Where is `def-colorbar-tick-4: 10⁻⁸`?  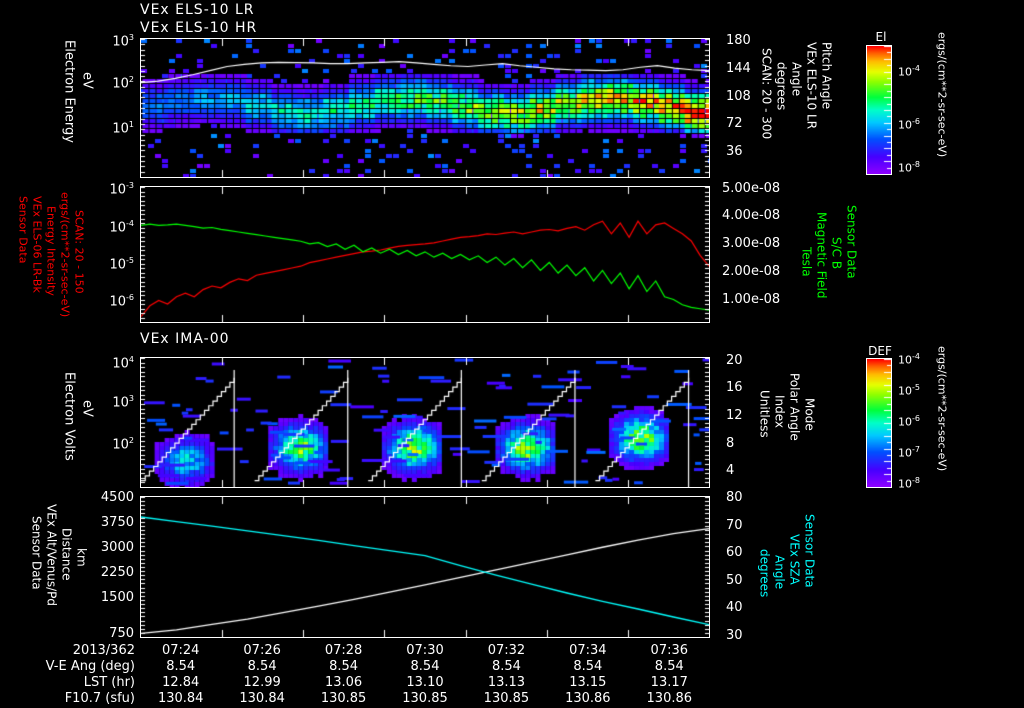
def-colorbar-tick-4: 10⁻⁸ is located at coordinates (909, 483).